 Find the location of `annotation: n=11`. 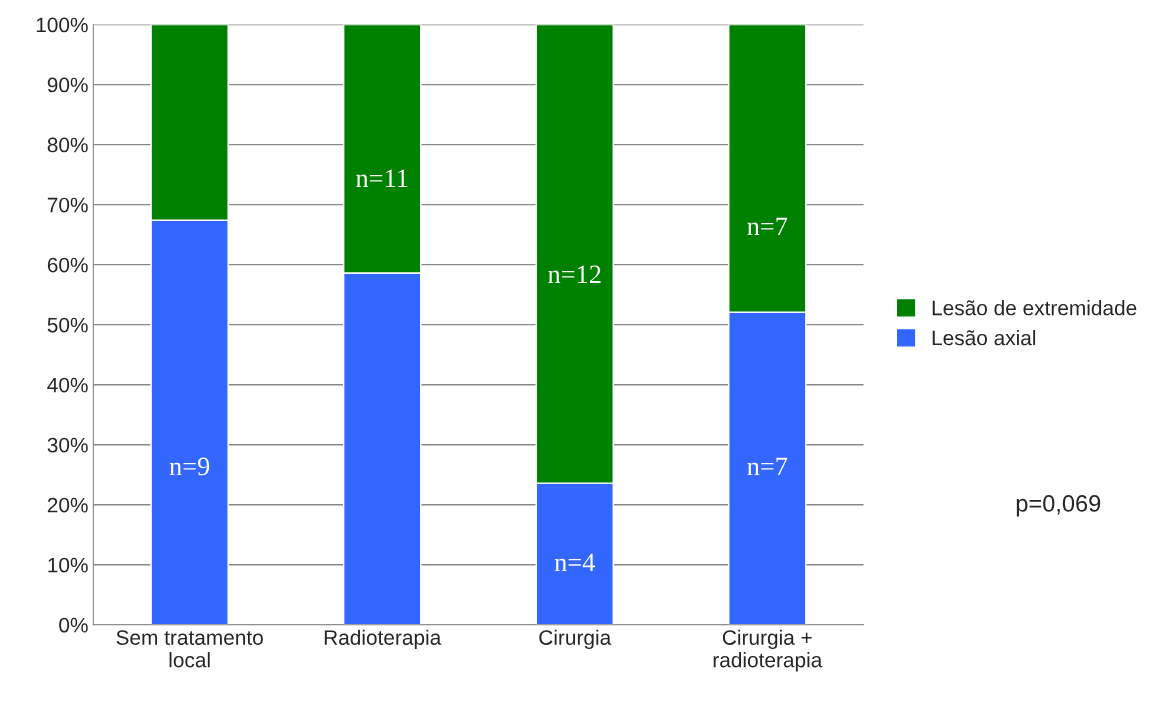

annotation: n=11 is located at coordinates (382, 178).